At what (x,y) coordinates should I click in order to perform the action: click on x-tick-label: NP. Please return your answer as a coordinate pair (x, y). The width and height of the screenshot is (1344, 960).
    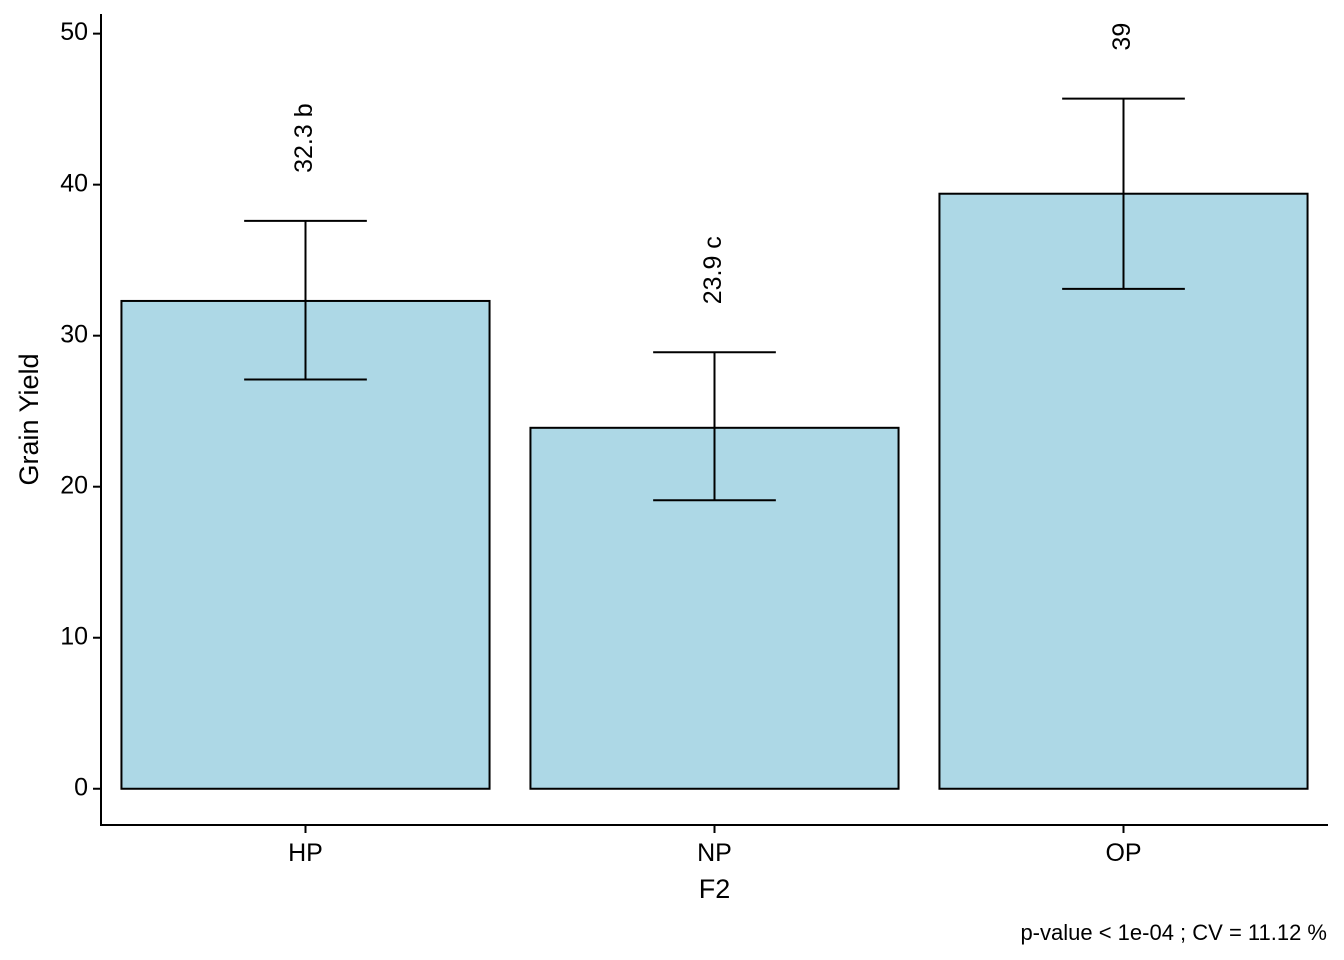
    Looking at the image, I should click on (714, 853).